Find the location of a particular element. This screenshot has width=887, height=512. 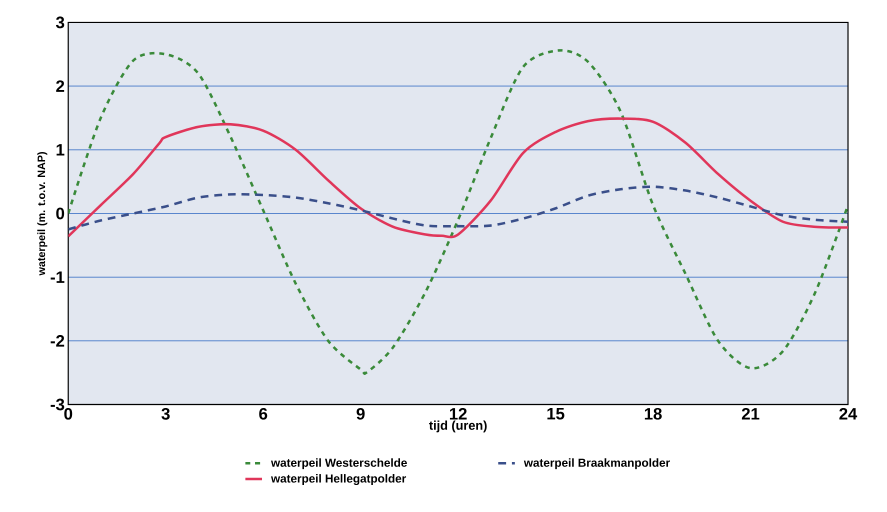

legend-label: waterpeil Hellegatpolder is located at coordinates (338, 480).